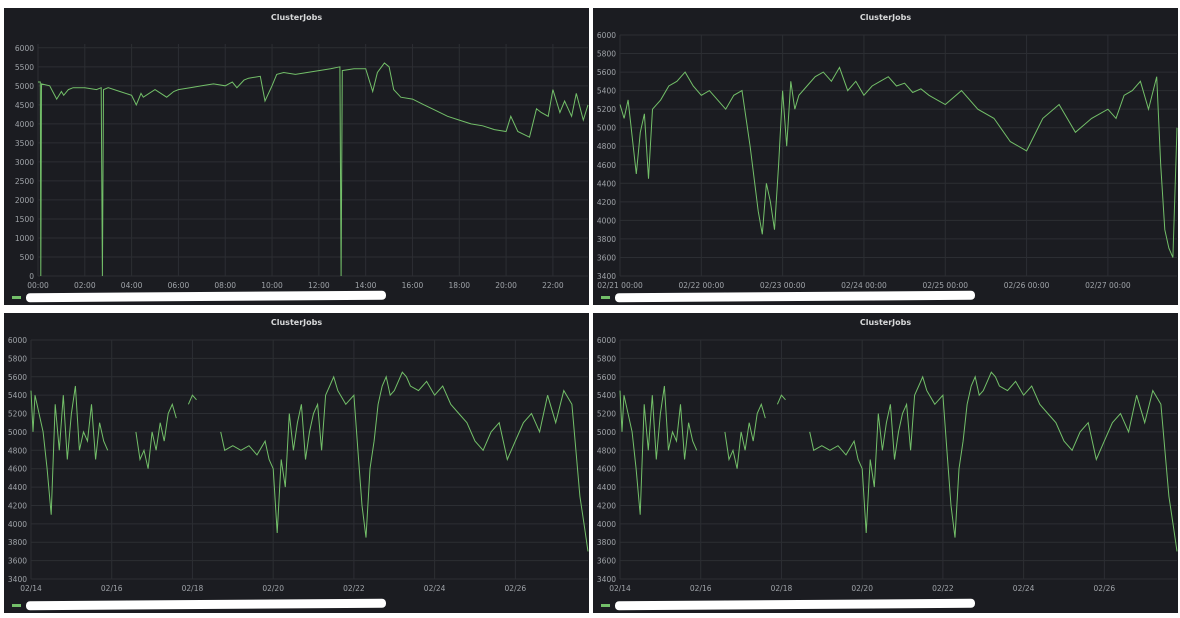 This screenshot has width=1180, height=618. What do you see at coordinates (506, 285) in the screenshot?
I see `x-tick-label: 20:00` at bounding box center [506, 285].